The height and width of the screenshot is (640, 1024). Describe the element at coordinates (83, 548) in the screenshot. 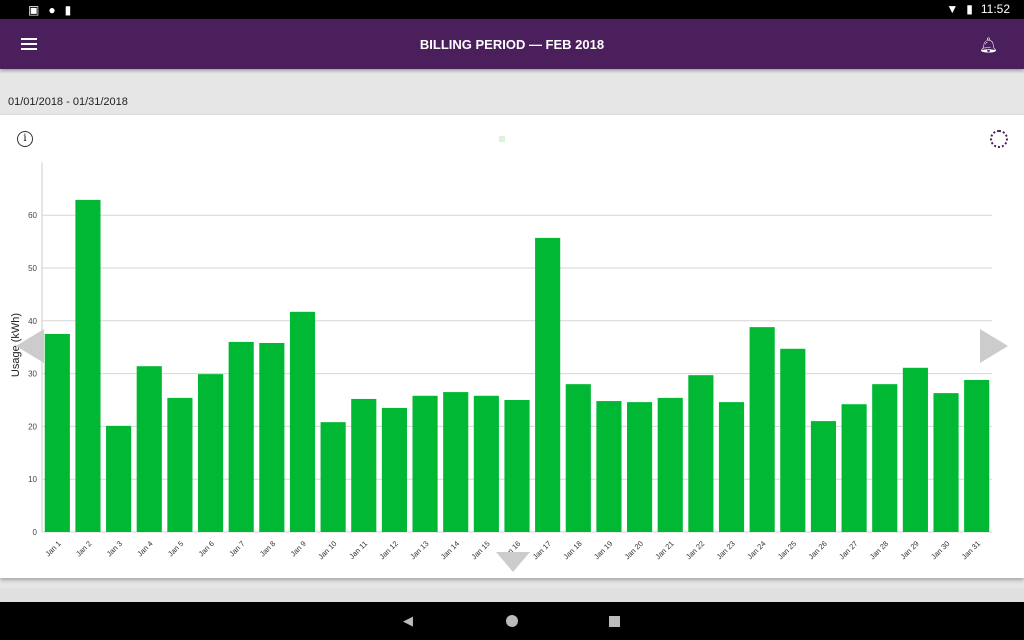

I see `x-tick-label: Jan 2` at that location.